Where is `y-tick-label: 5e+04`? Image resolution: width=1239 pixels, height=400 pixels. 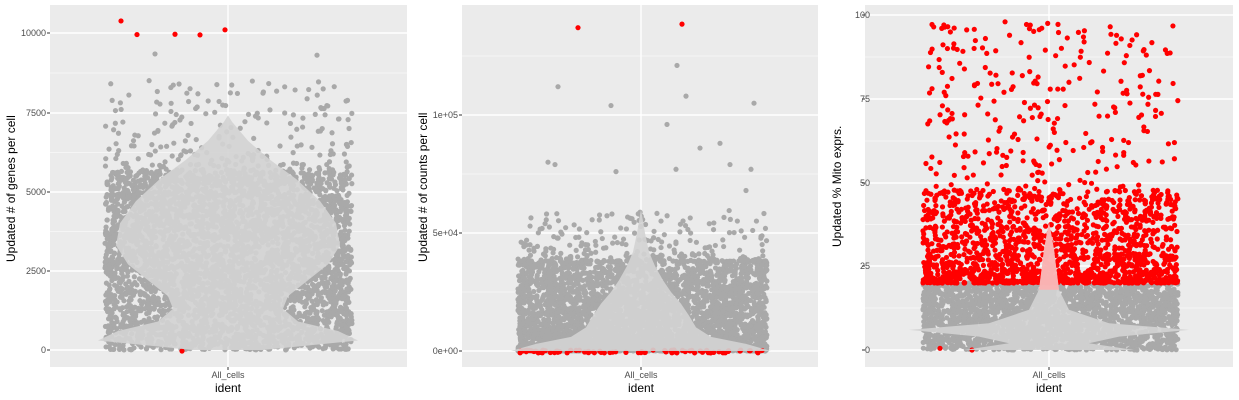
y-tick-label: 5e+04 is located at coordinates (445, 233).